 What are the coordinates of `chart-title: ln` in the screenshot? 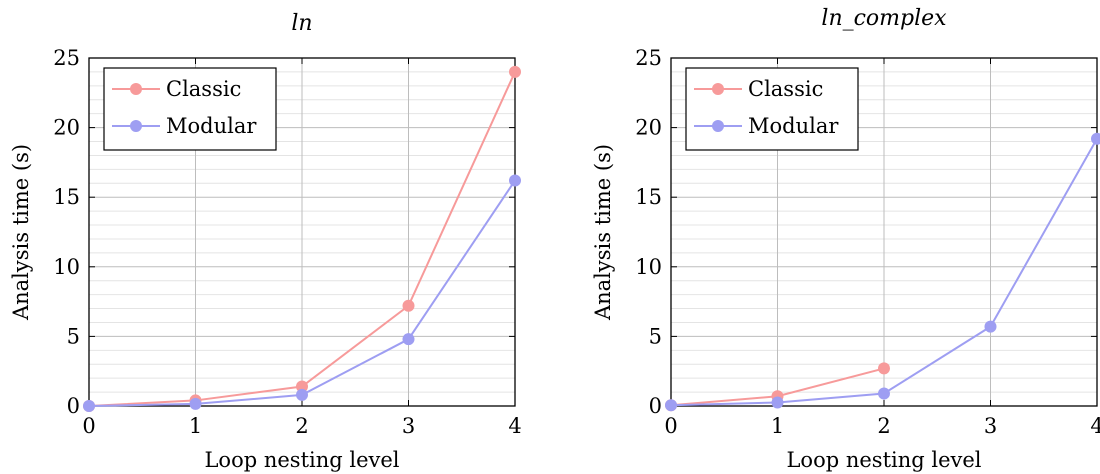 It's located at (301, 23).